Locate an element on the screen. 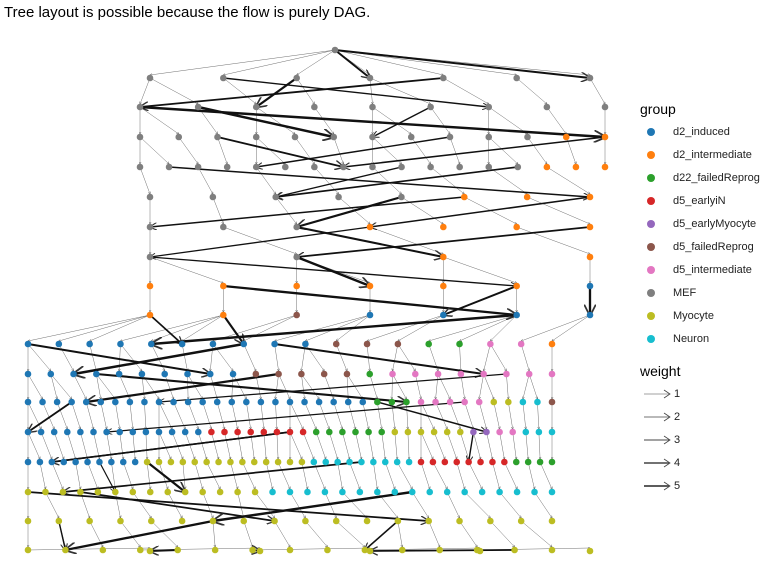  legend-label: d2_induced is located at coordinates (701, 131).